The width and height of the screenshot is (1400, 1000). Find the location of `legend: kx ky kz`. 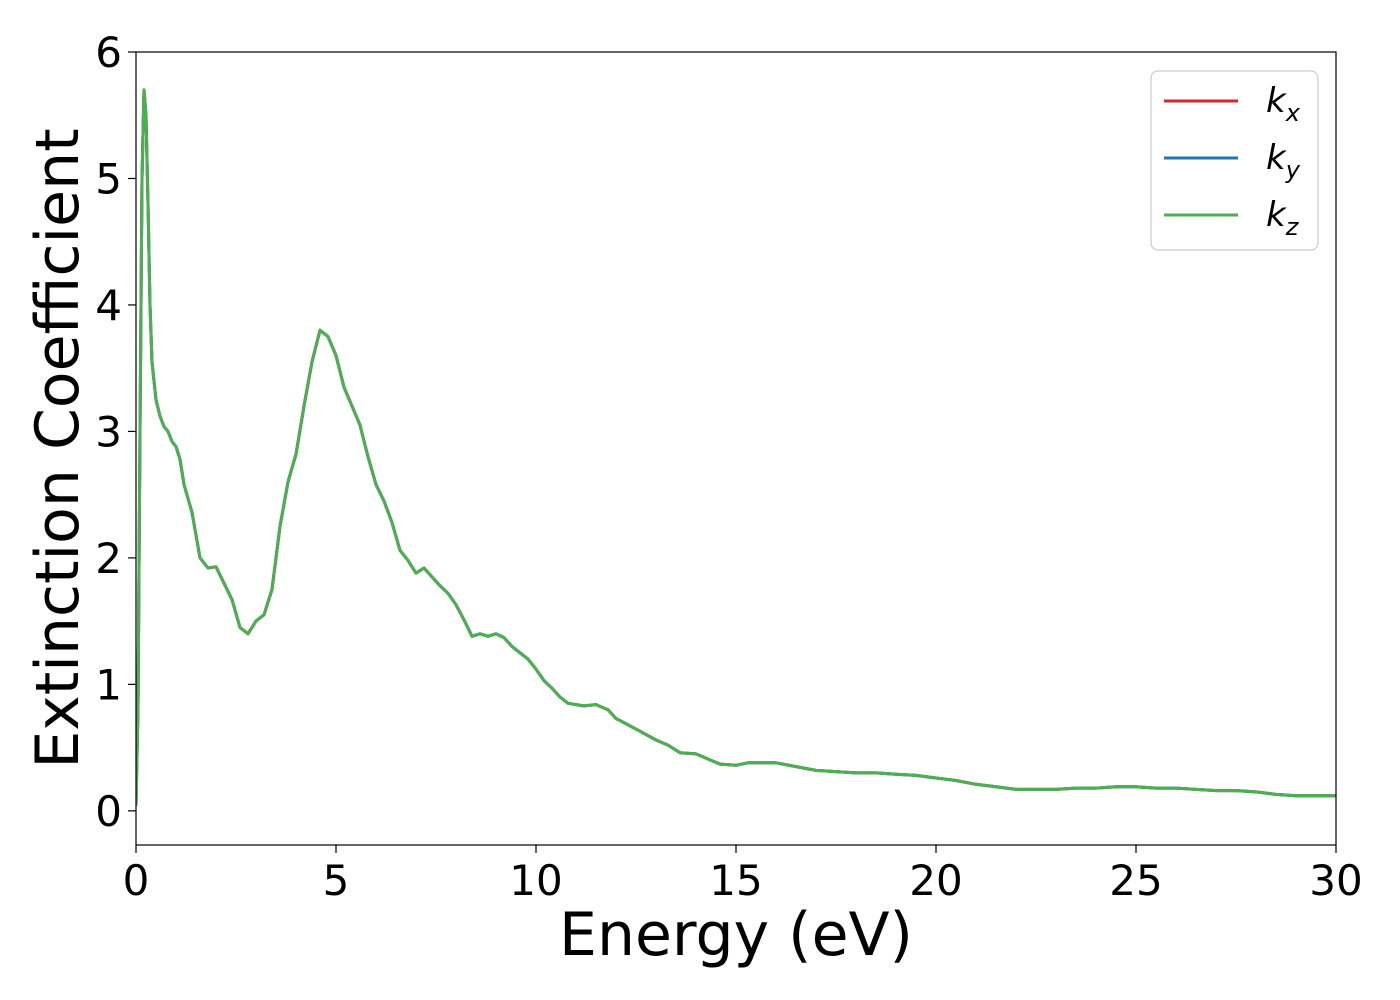

legend: kx ky kz is located at coordinates (1234, 160).